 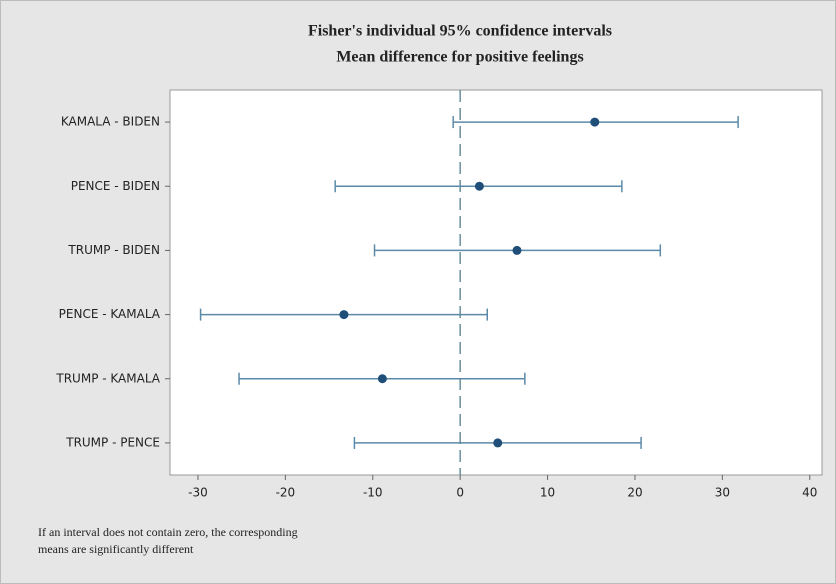 I want to click on y-tick-label: TRUMP - KAMALA, so click(x=107, y=378).